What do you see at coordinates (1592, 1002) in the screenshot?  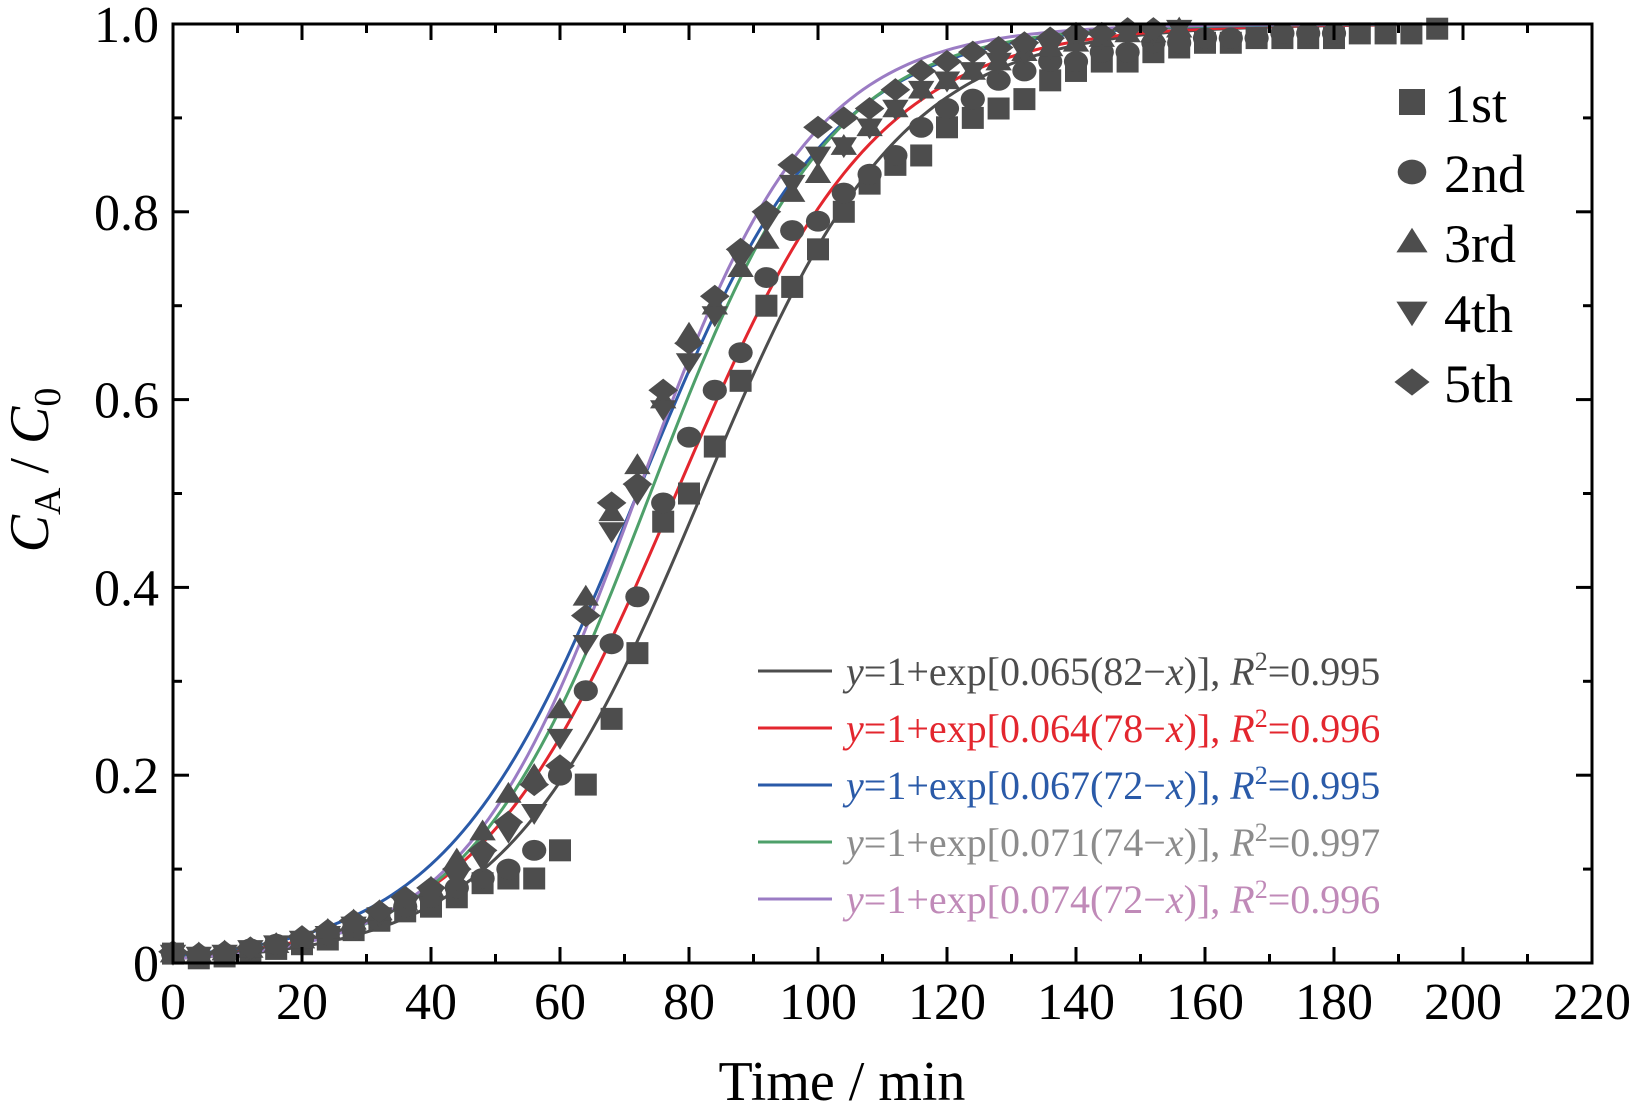 I see `x-tick-label: 220` at bounding box center [1592, 1002].